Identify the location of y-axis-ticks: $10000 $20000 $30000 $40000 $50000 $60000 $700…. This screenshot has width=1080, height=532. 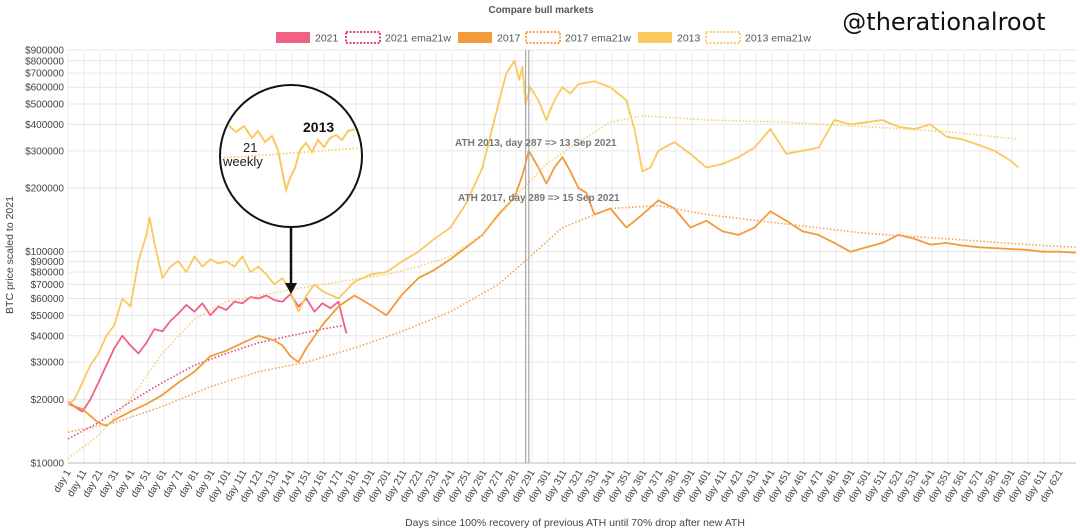
(44, 258).